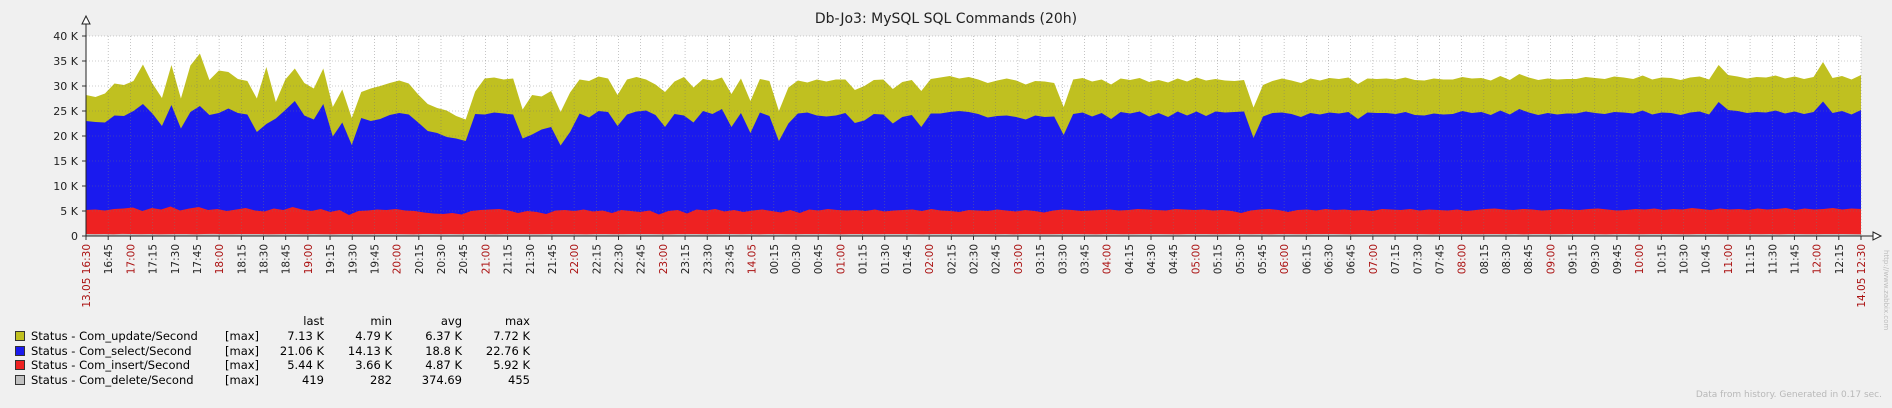 The height and width of the screenshot is (408, 1892). Describe the element at coordinates (305, 336) in the screenshot. I see `legend-last: 7.13 K` at that location.